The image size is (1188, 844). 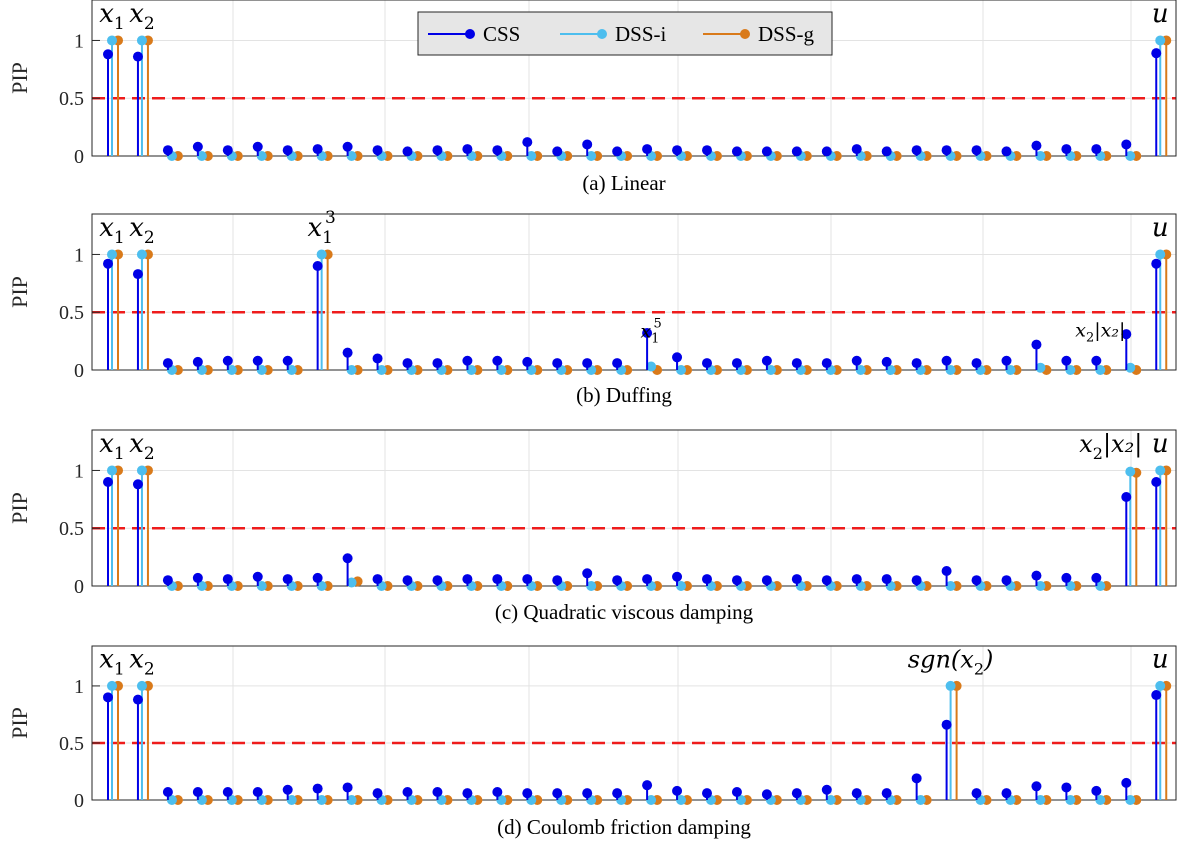 I want to click on term-label: x1, so click(x=112, y=17).